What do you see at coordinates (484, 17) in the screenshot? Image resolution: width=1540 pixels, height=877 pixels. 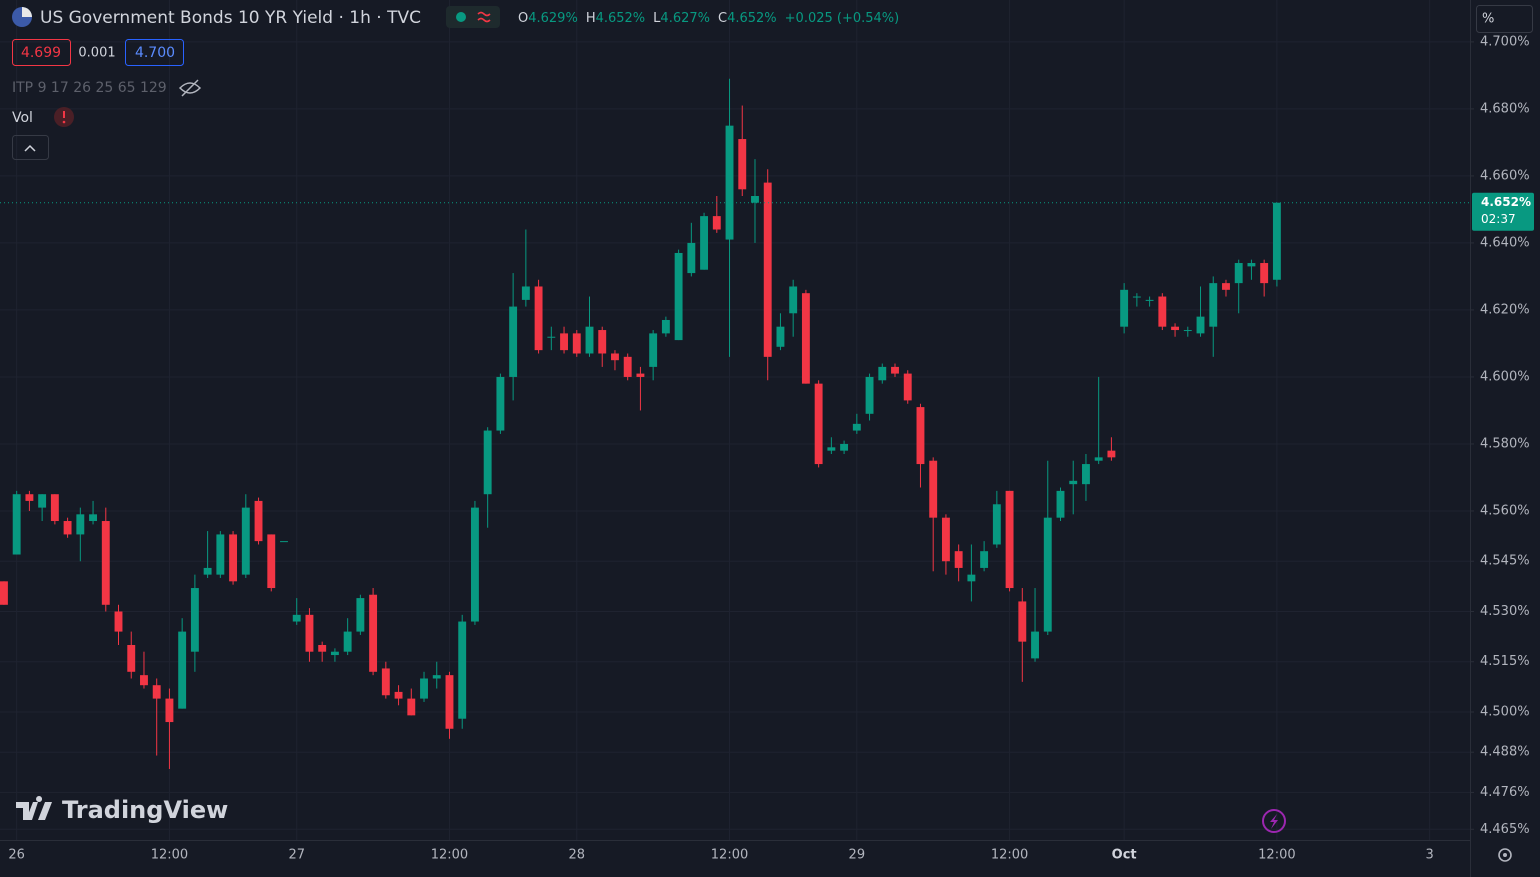 I see `delayed-icon` at bounding box center [484, 17].